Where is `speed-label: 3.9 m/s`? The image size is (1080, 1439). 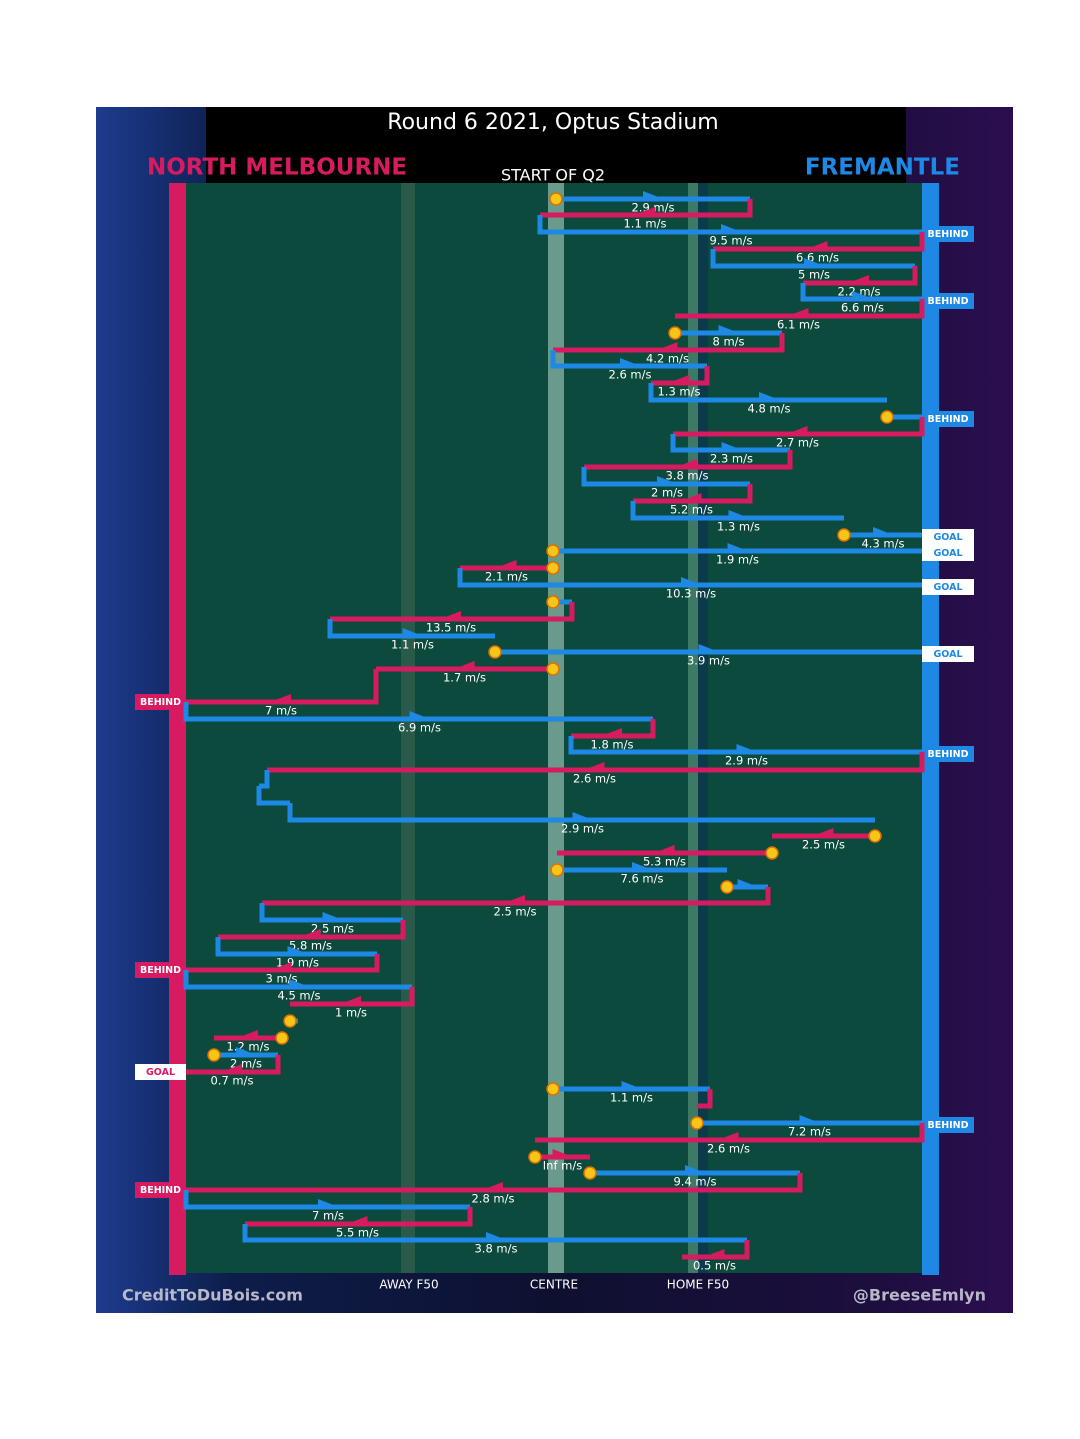 speed-label: 3.9 m/s is located at coordinates (708, 661).